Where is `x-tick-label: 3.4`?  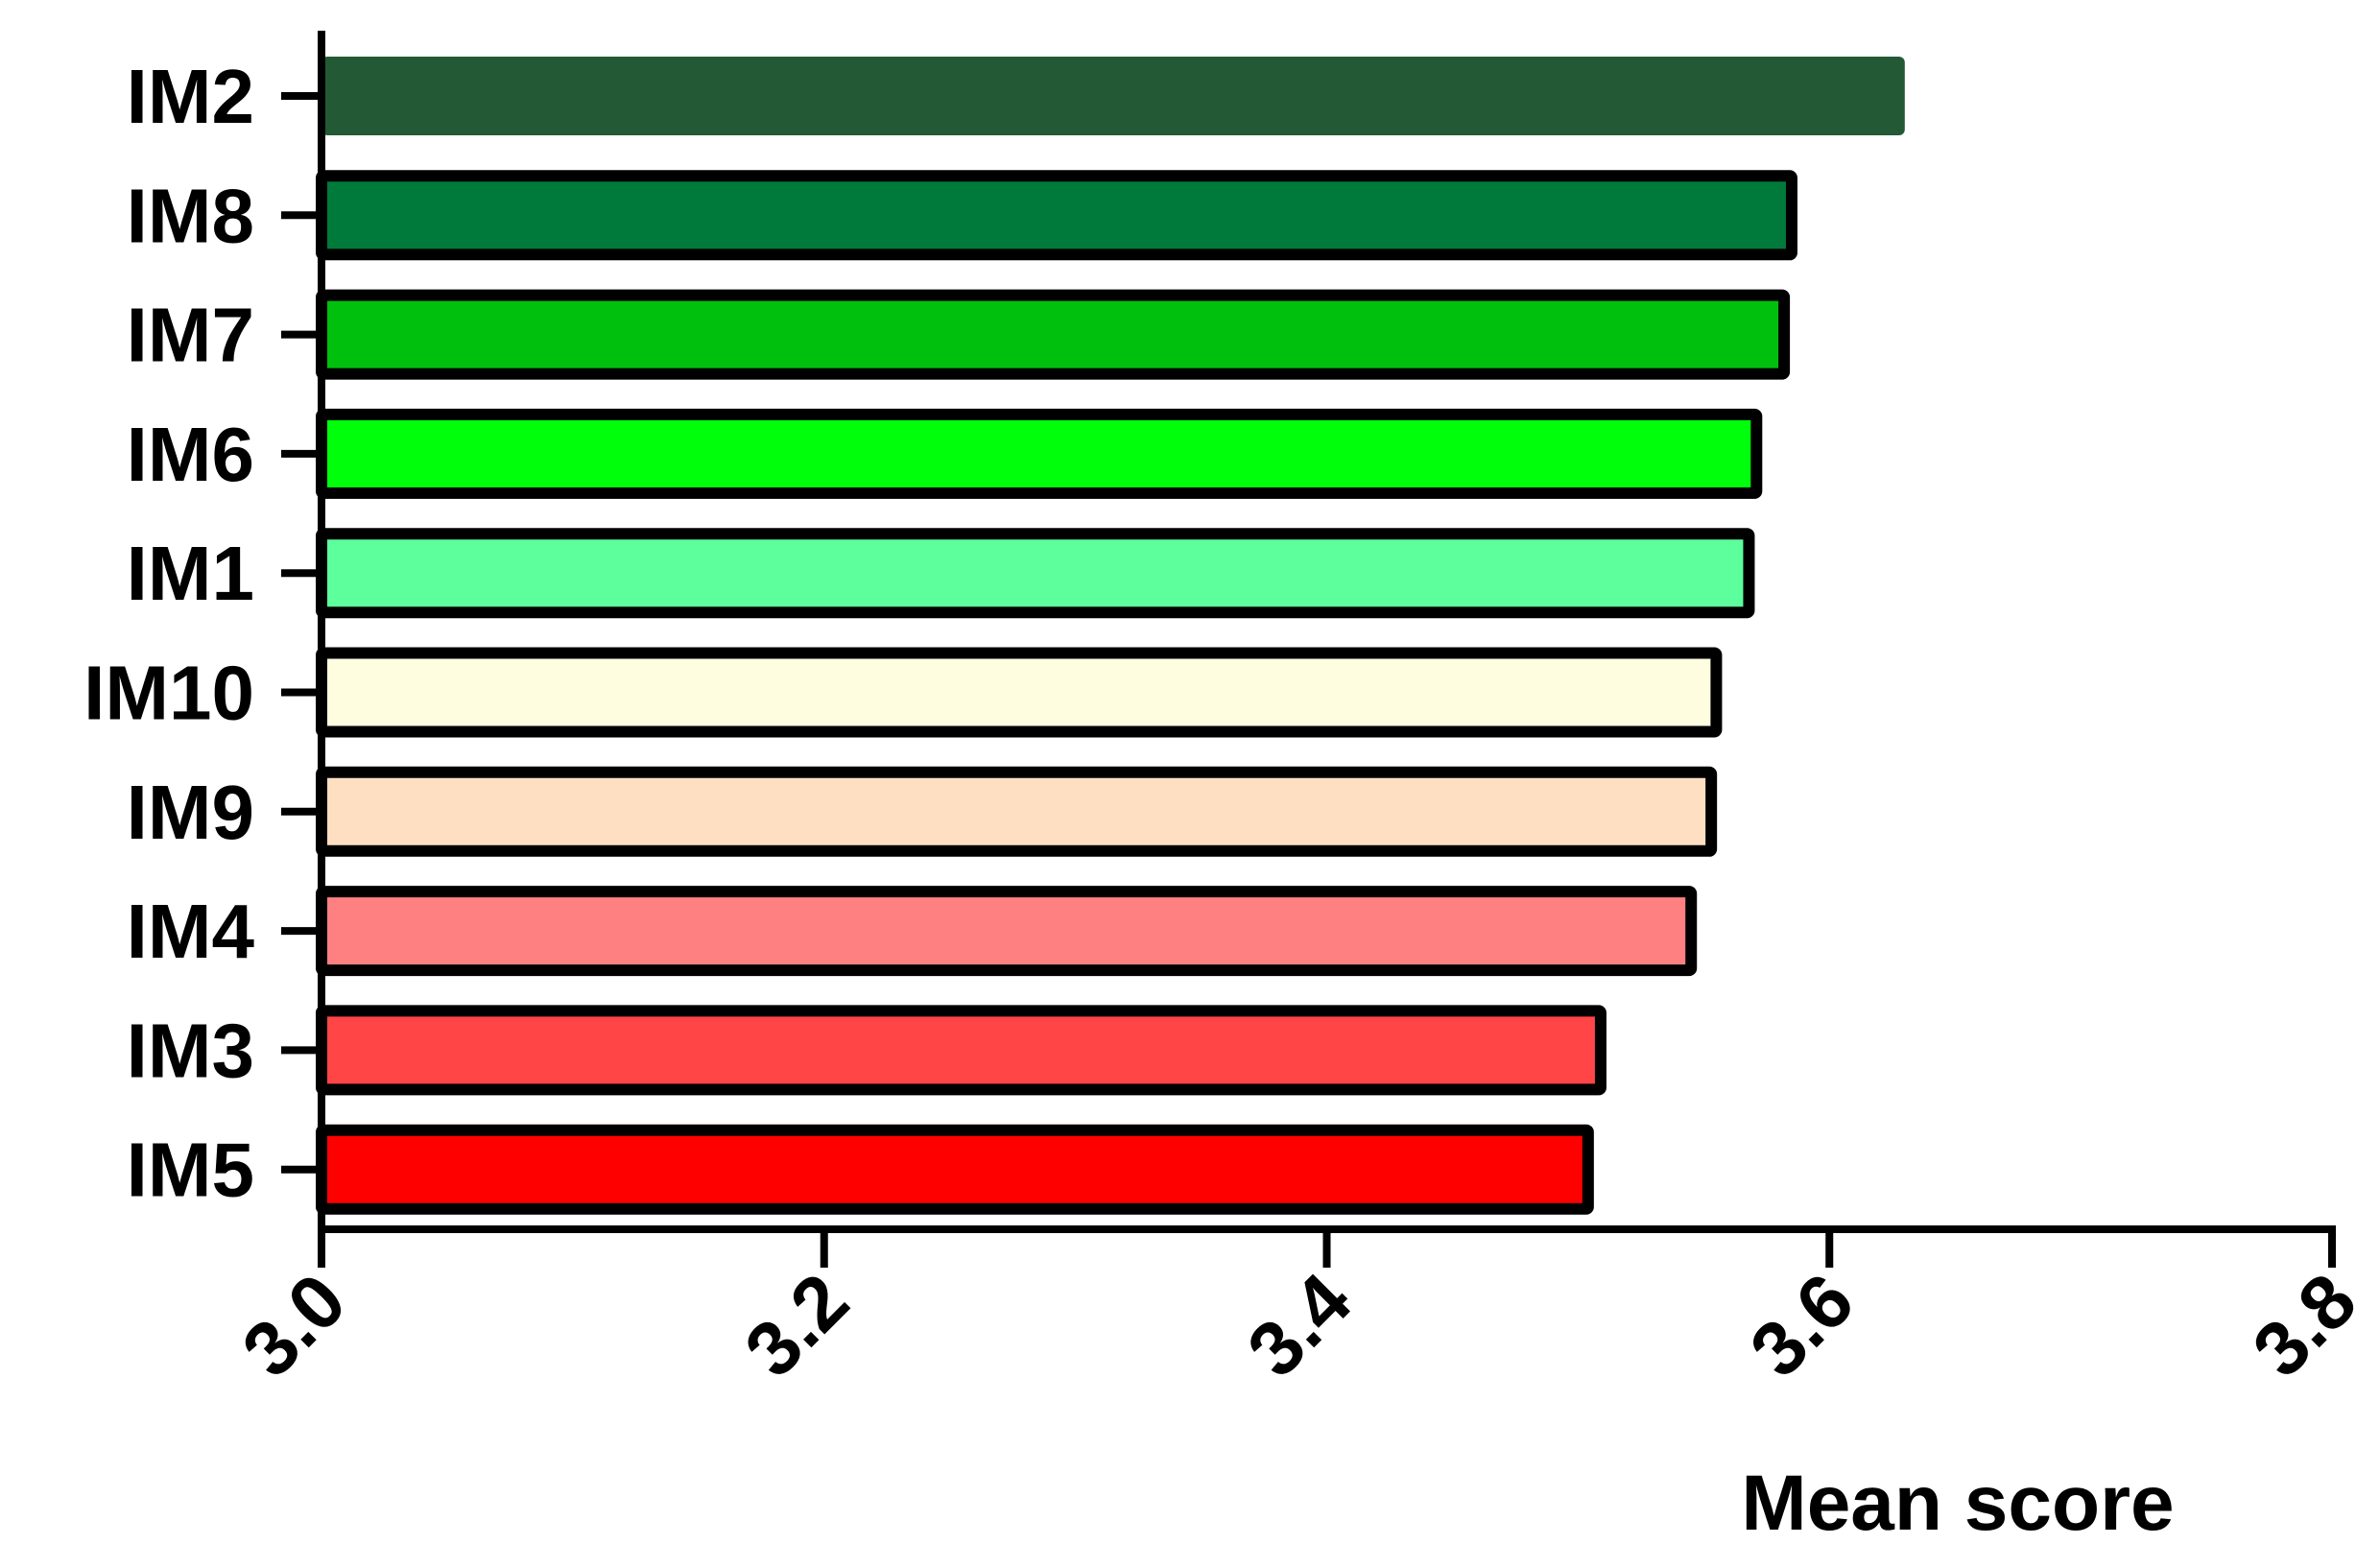 x-tick-label: 3.4 is located at coordinates (1300, 1325).